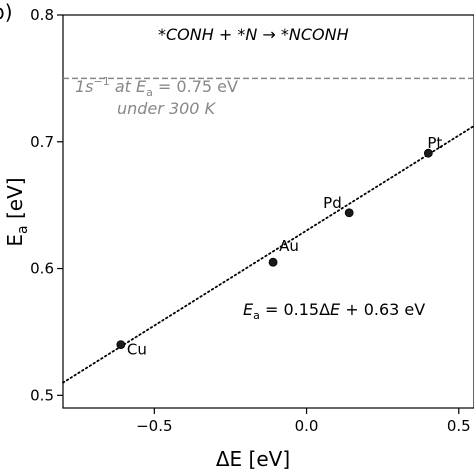 Image resolution: width=474 pixels, height=474 pixels. What do you see at coordinates (42, 269) in the screenshot?
I see `y-tick-label: 0.6` at bounding box center [42, 269].